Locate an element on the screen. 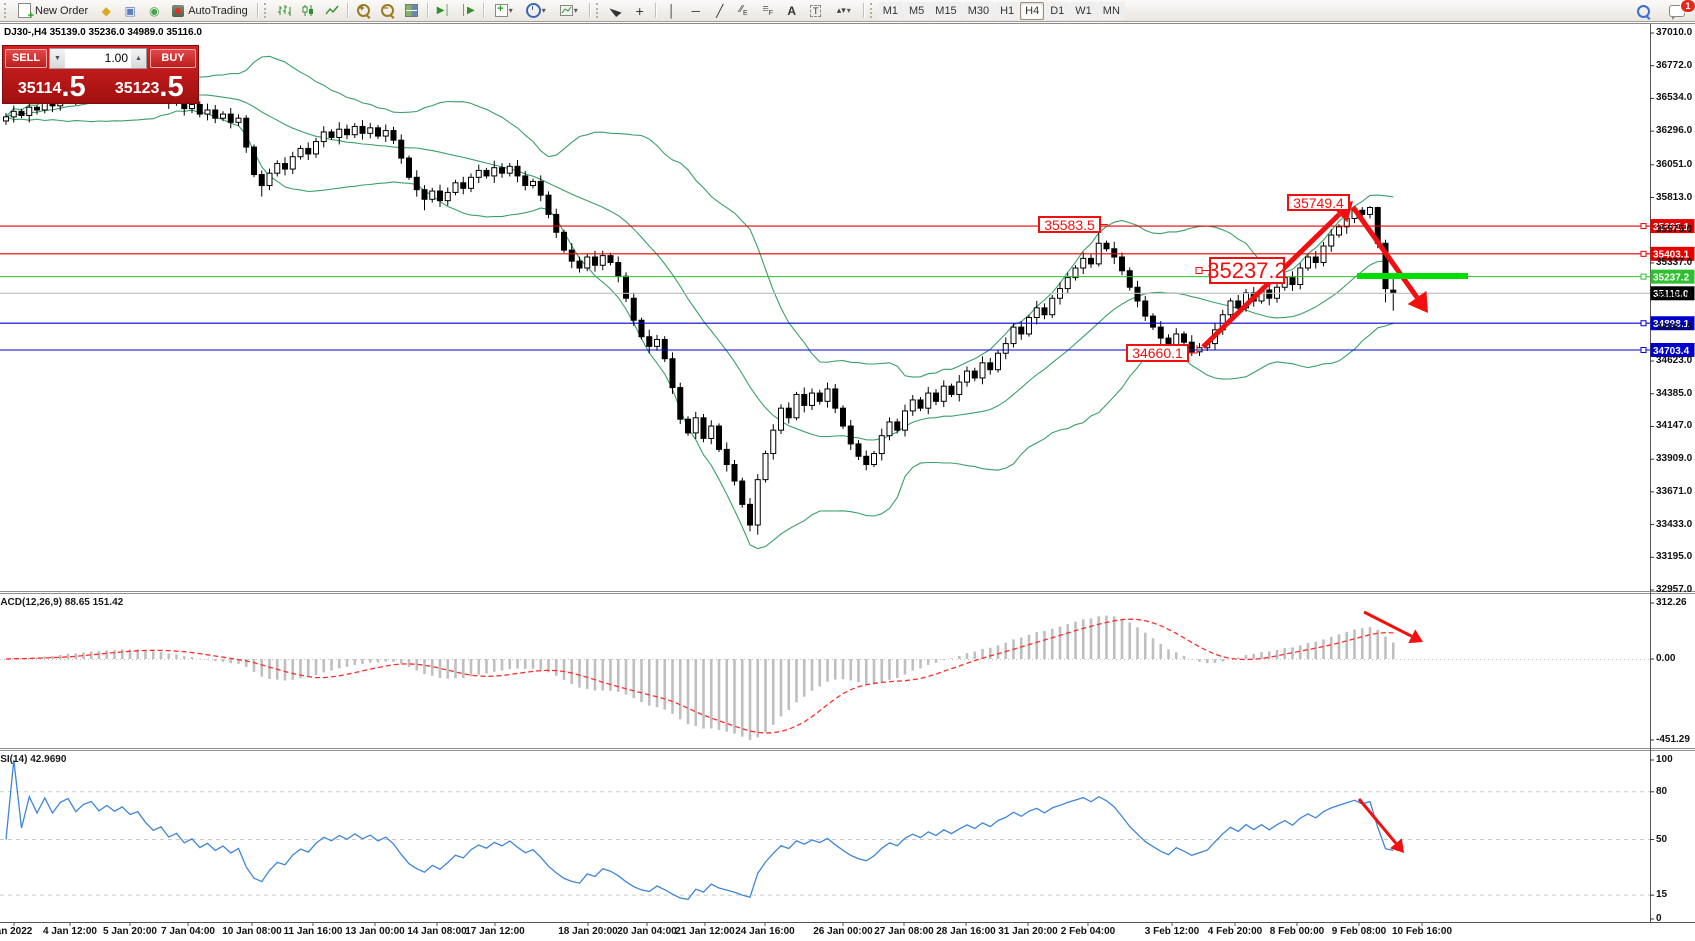 Image resolution: width=1695 pixels, height=941 pixels. deposit-button: ◆ is located at coordinates (106, 11).